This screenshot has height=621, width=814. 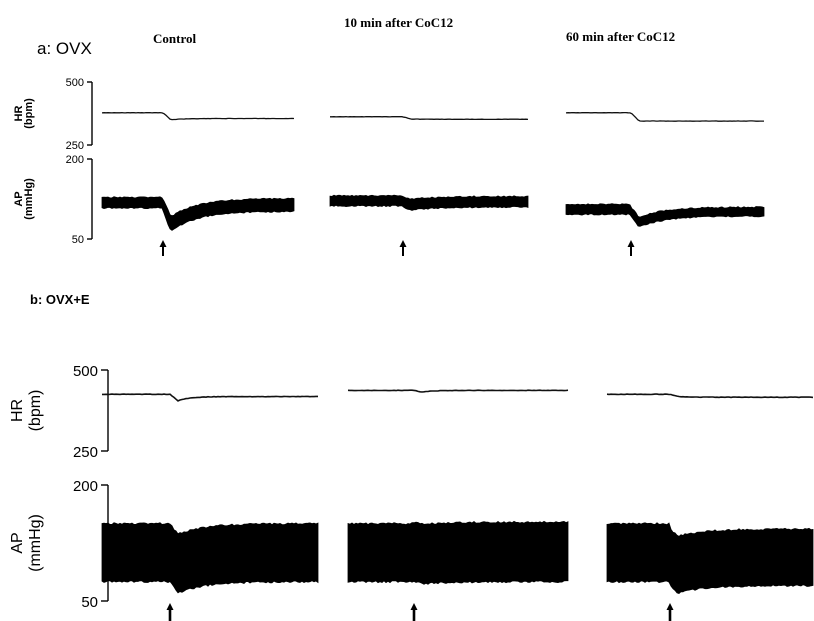 I want to click on condition-label-control: Control, so click(x=174, y=38).